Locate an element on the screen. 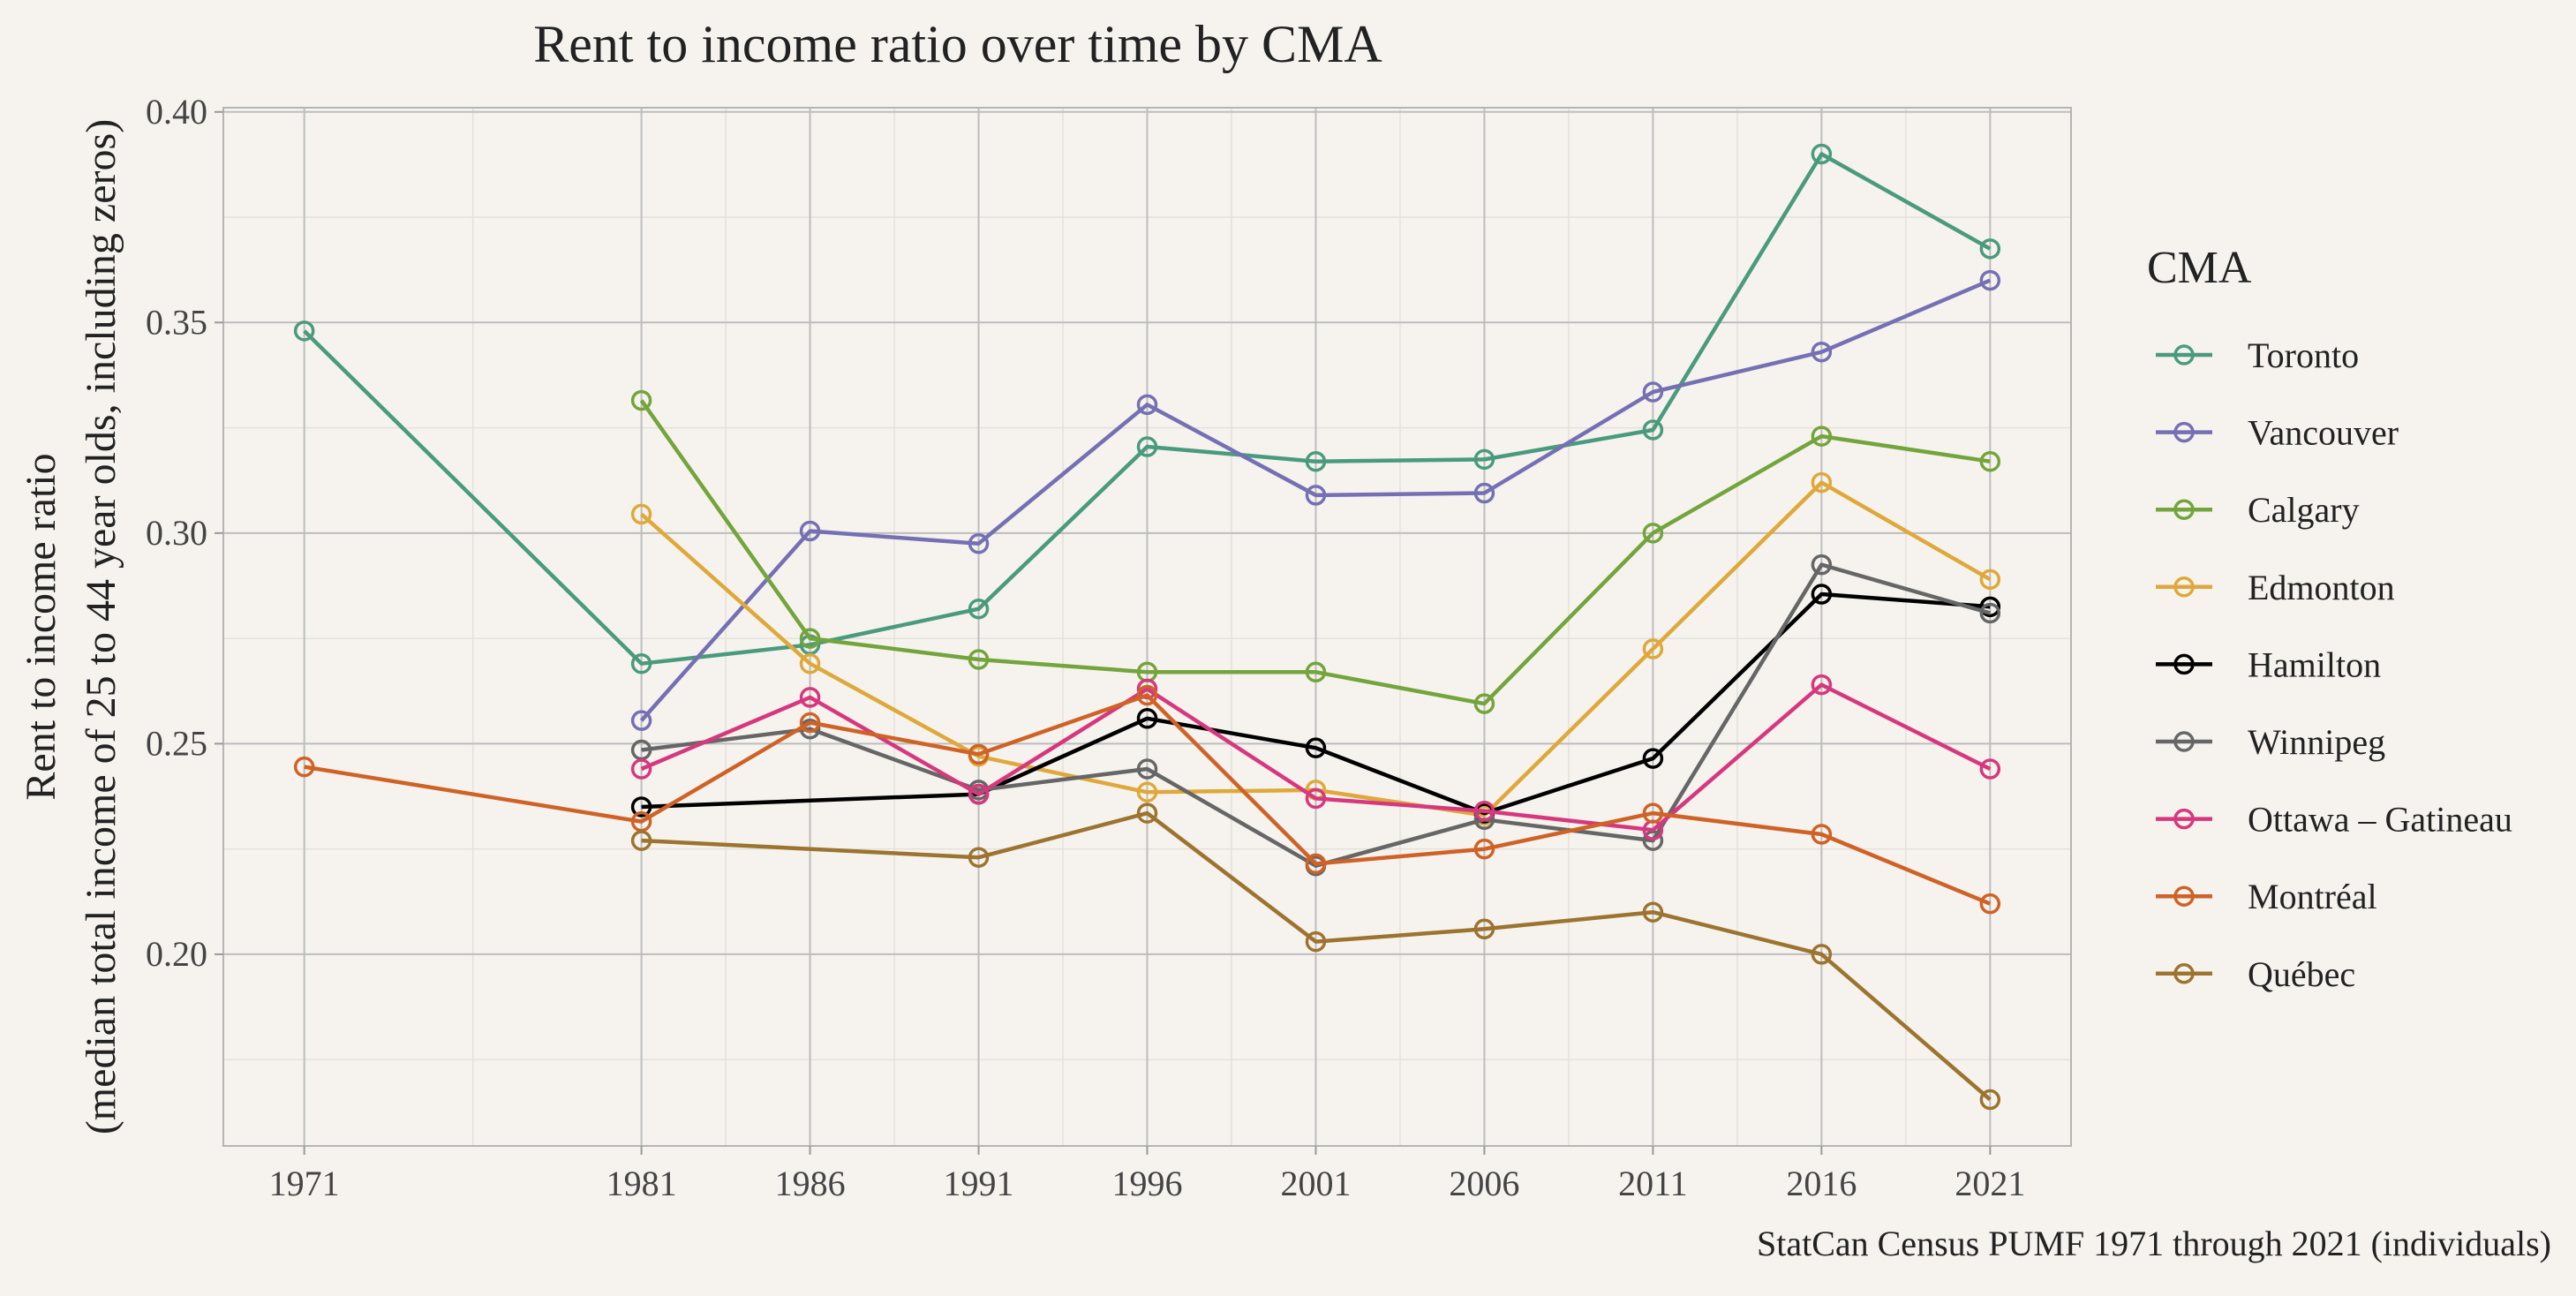  legend-label: Montréal is located at coordinates (2313, 896).